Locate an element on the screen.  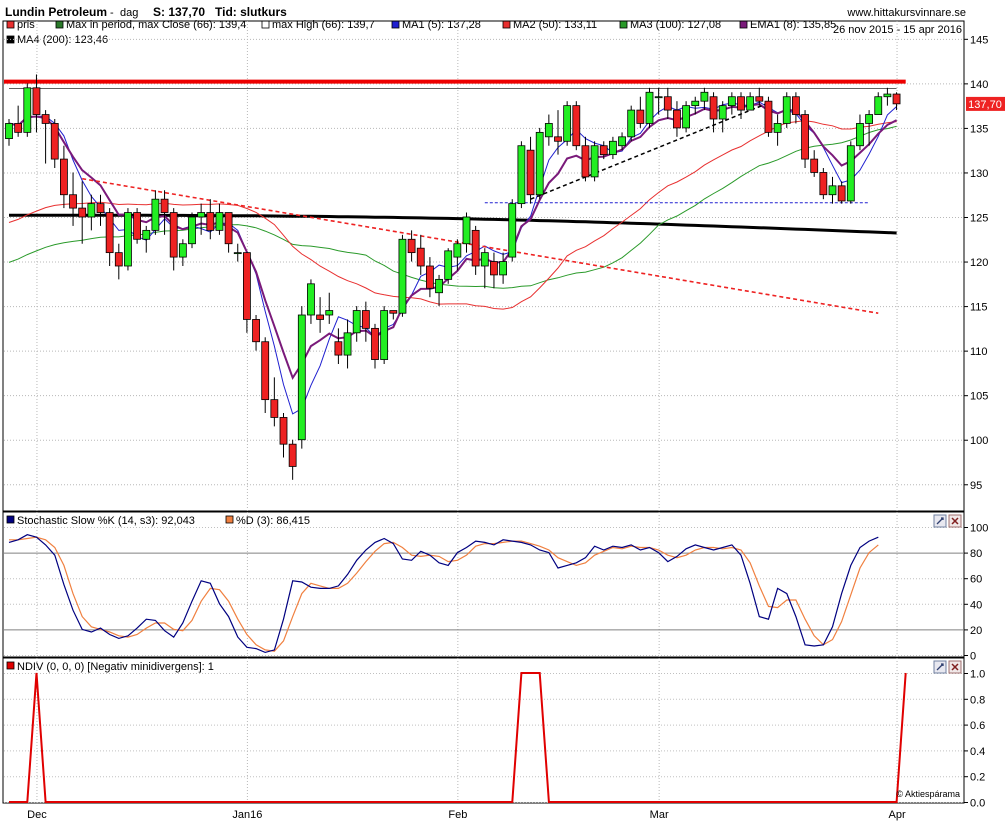
stochastic-close-icon is located at coordinates (955, 521).